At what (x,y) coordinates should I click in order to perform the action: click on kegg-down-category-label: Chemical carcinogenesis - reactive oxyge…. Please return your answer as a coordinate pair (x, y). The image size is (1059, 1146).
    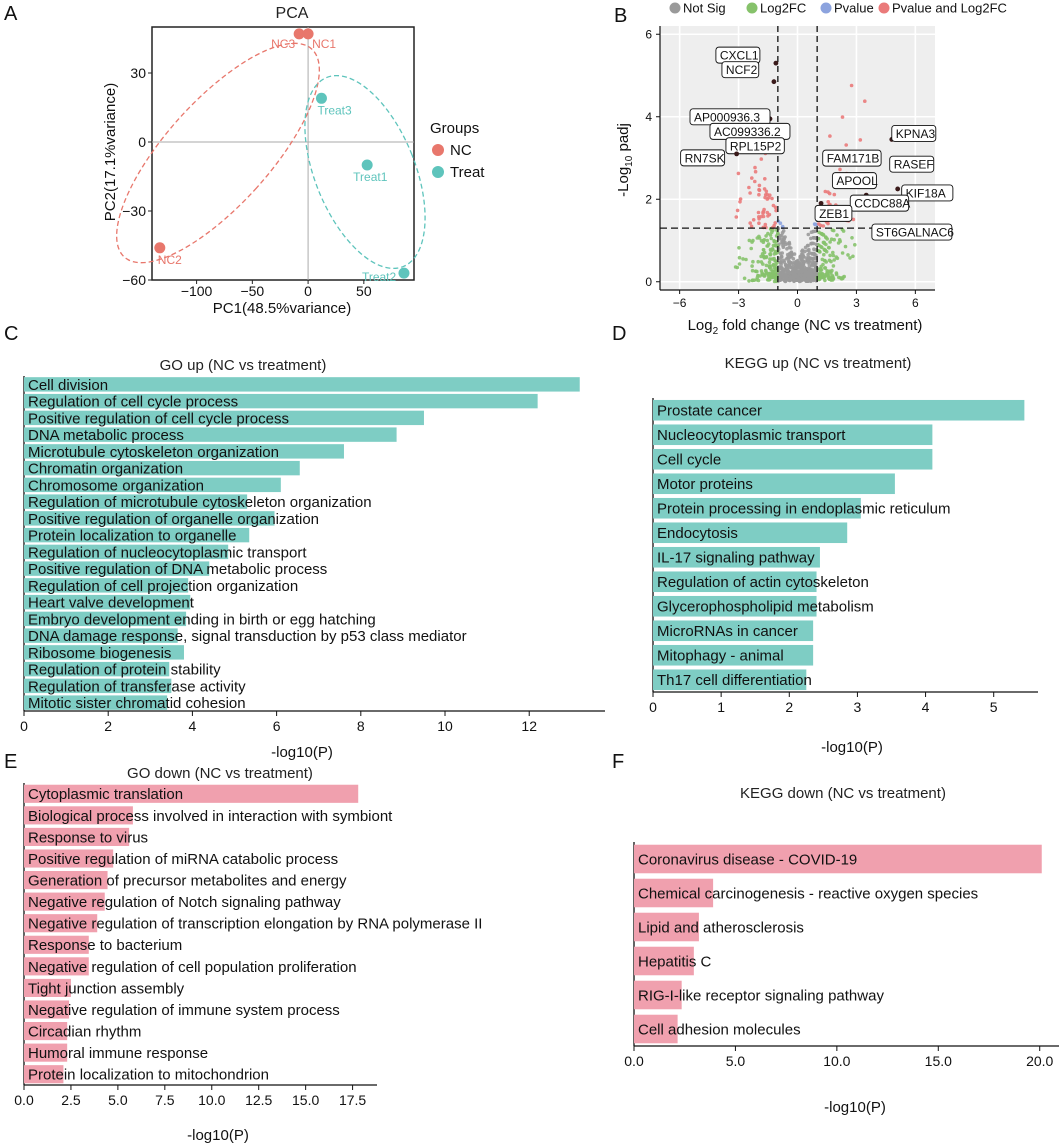
    Looking at the image, I should click on (808, 893).